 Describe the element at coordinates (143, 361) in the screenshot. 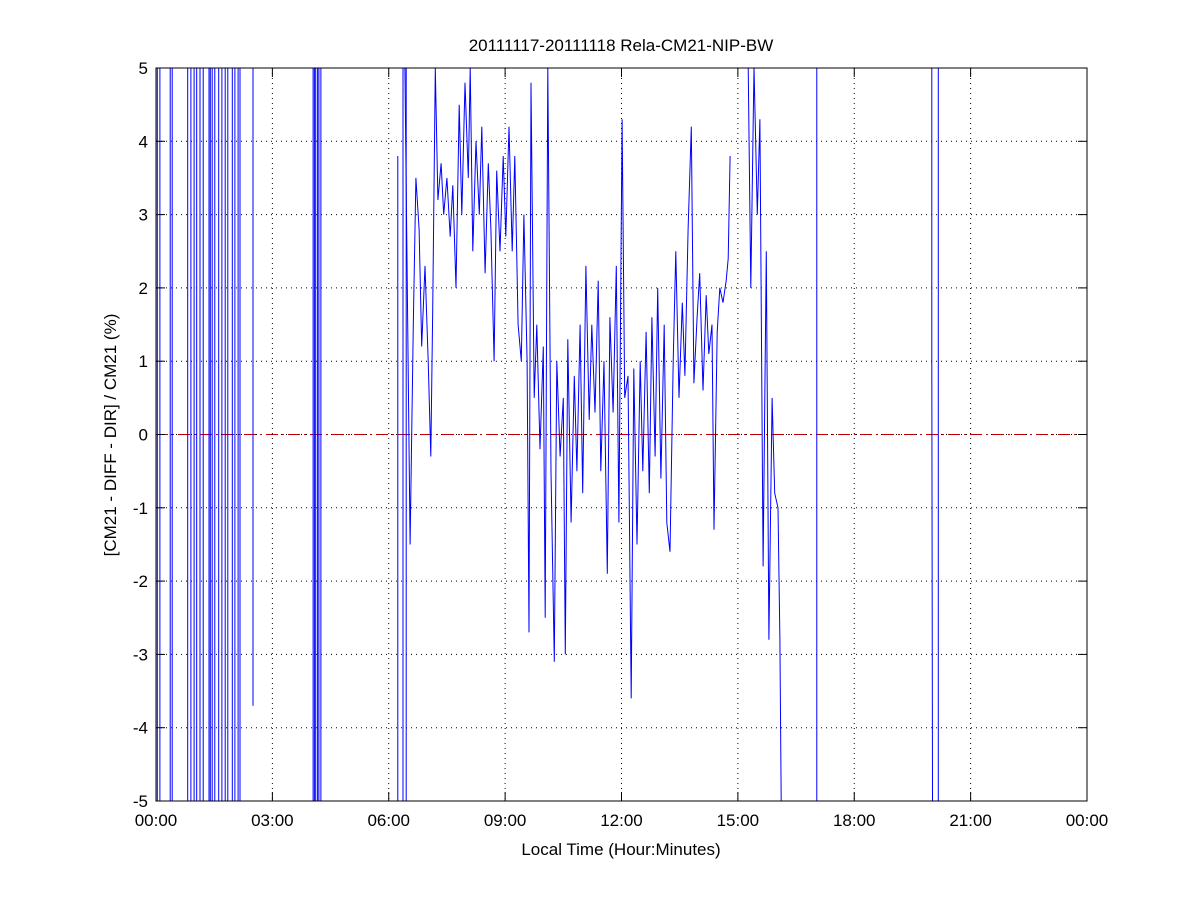

I see `y-tick-label: 1` at that location.